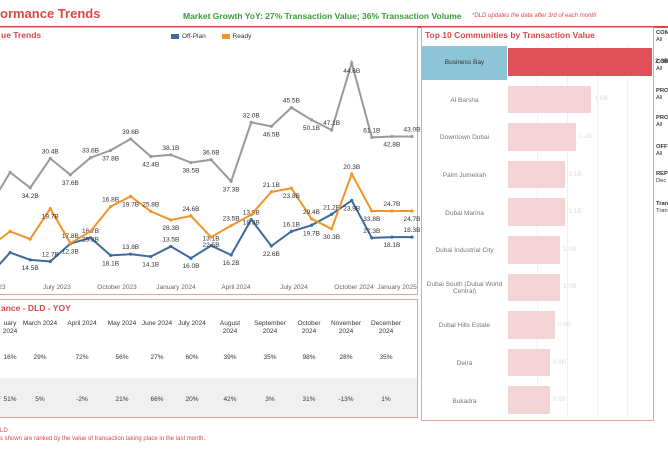  I want to click on filter-item: REP Dec, so click(662, 178).